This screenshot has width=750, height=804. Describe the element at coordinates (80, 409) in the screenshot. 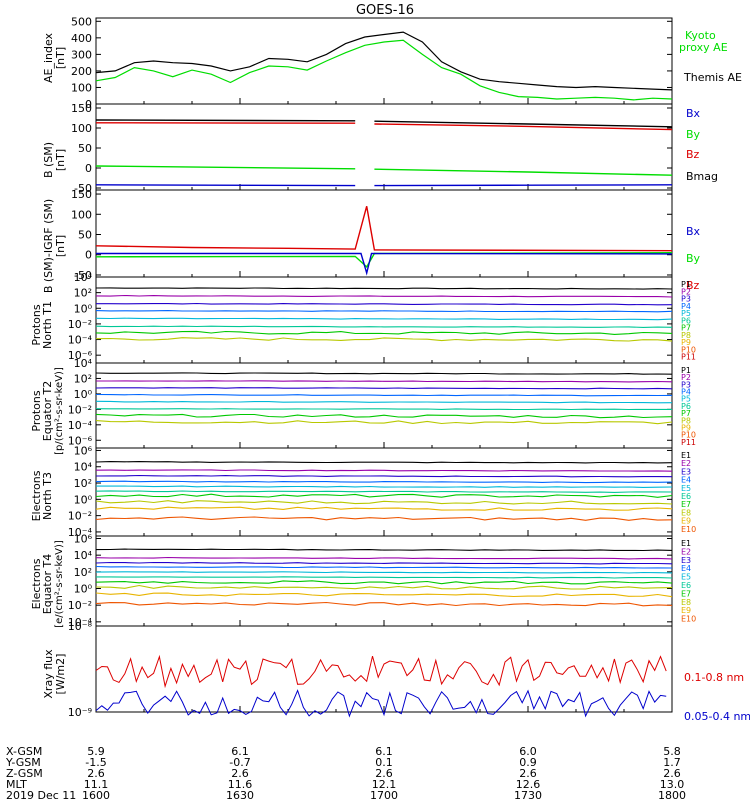

I see `ytick-label-pe: 10⁻²` at that location.